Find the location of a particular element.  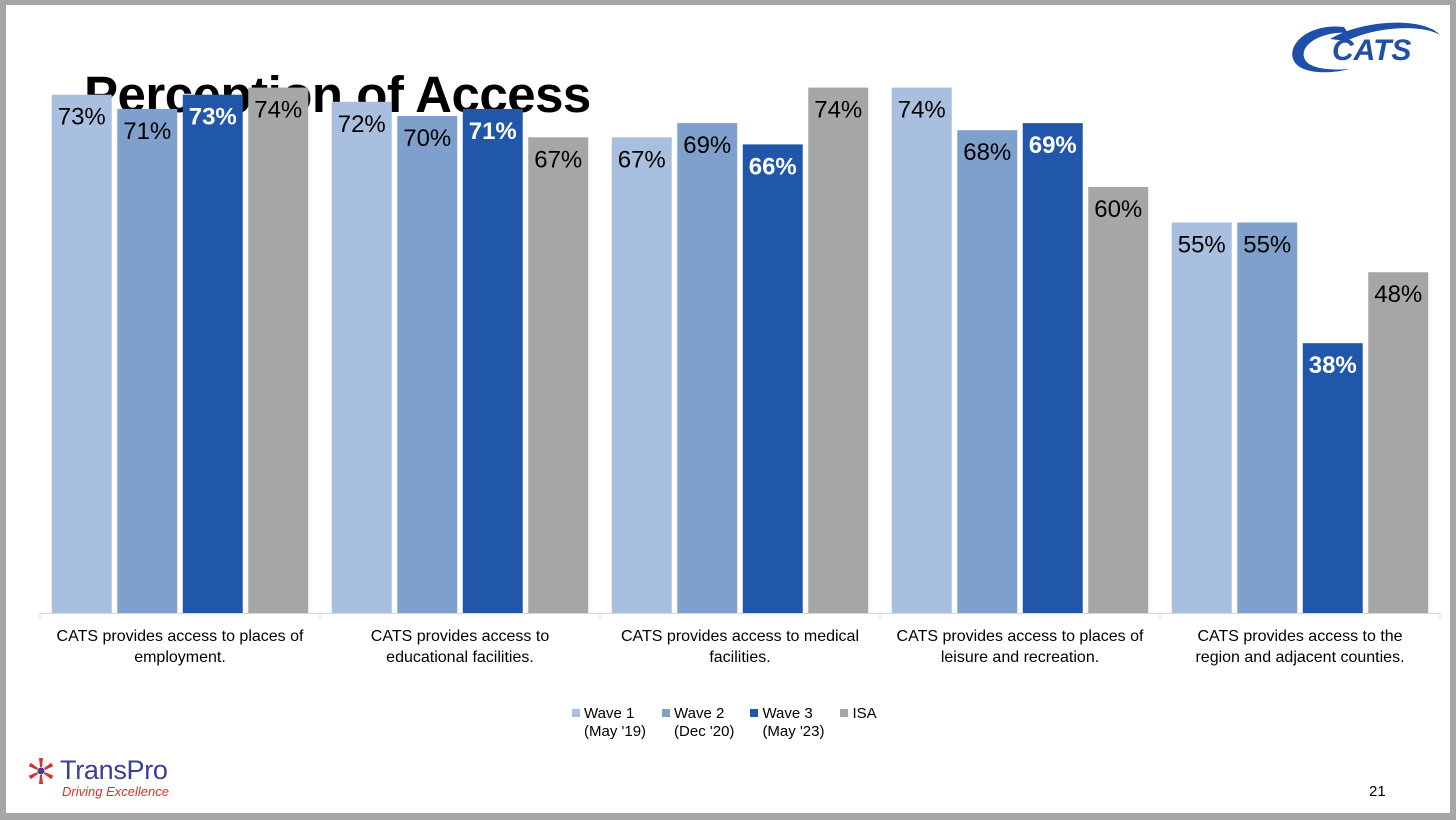

legend-label-wave1: Wave 1 (May '19) is located at coordinates (615, 722).